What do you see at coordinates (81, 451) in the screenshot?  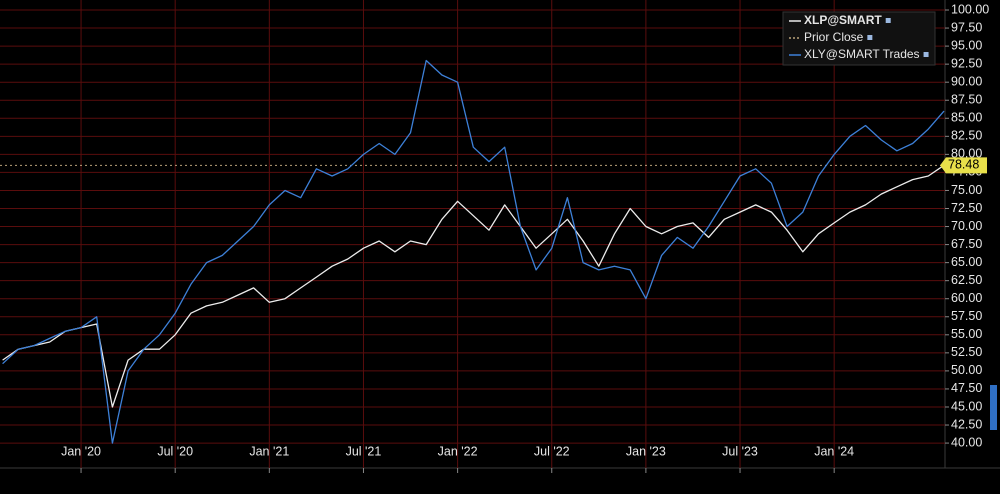 I see `x-tick-label: Jan '20` at bounding box center [81, 451].